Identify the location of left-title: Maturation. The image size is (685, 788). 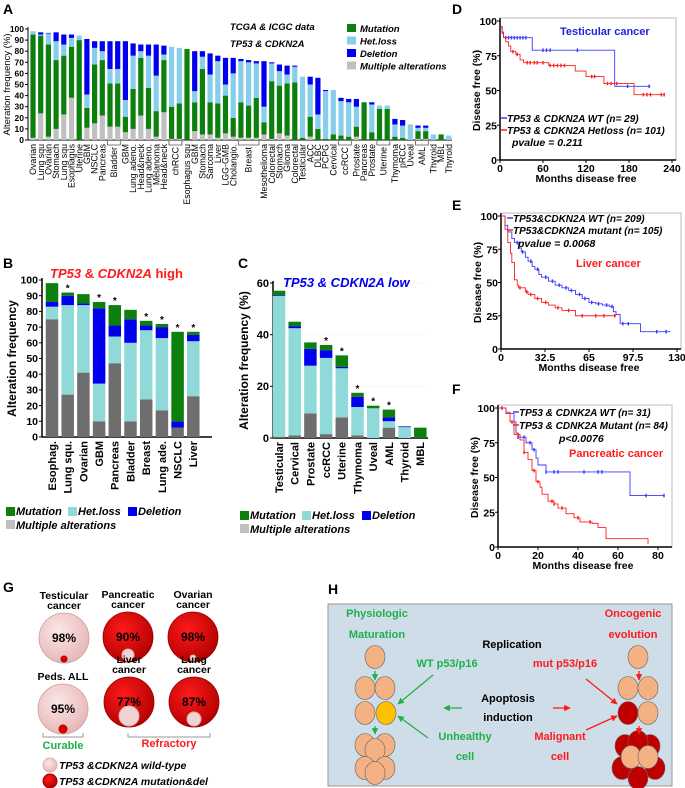
(377, 635).